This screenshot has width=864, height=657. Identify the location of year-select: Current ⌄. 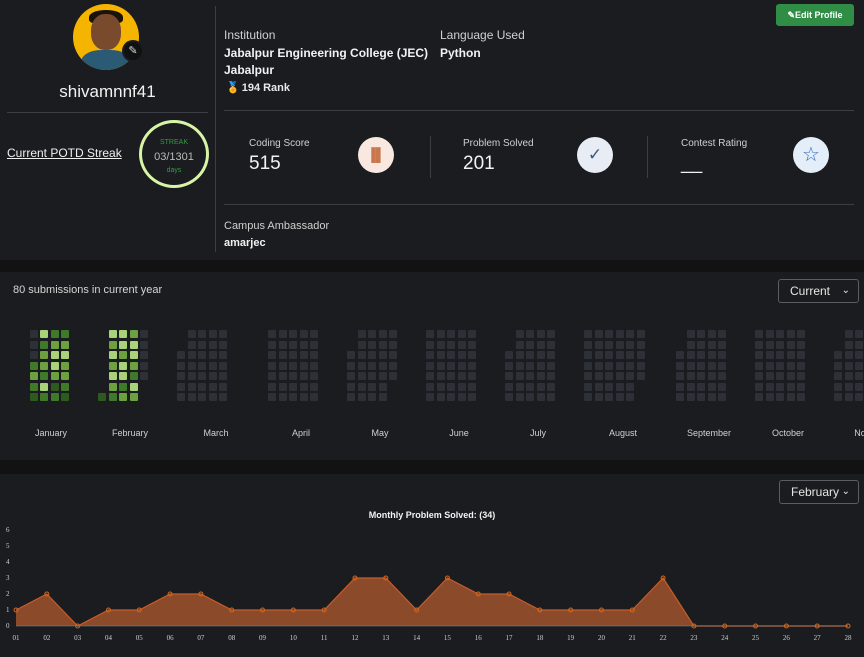
(818, 291).